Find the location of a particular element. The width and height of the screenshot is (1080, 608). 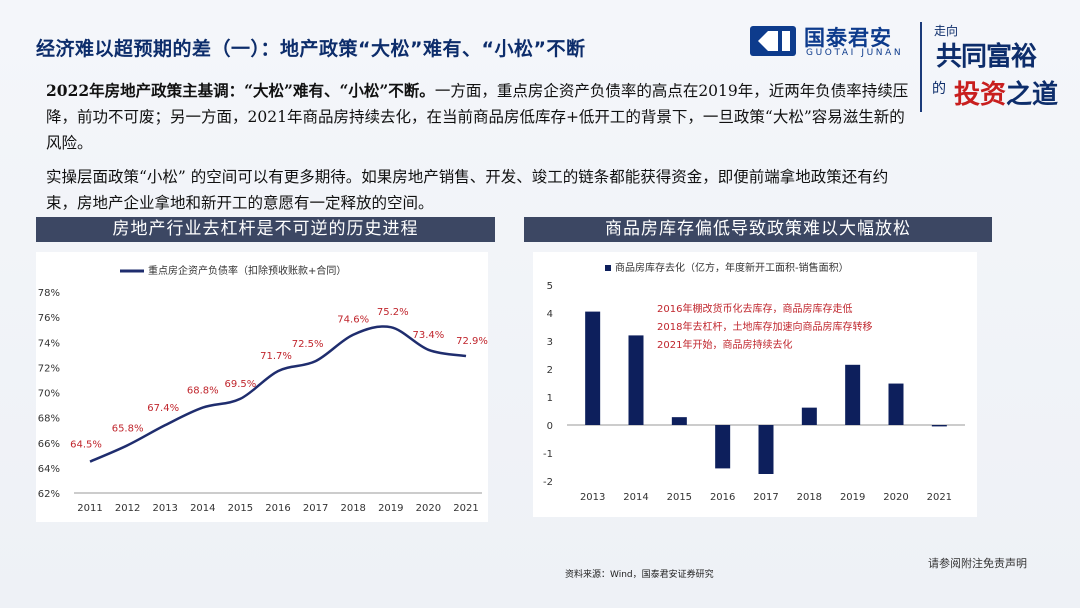

y-tick-label: 70% is located at coordinates (49, 394).